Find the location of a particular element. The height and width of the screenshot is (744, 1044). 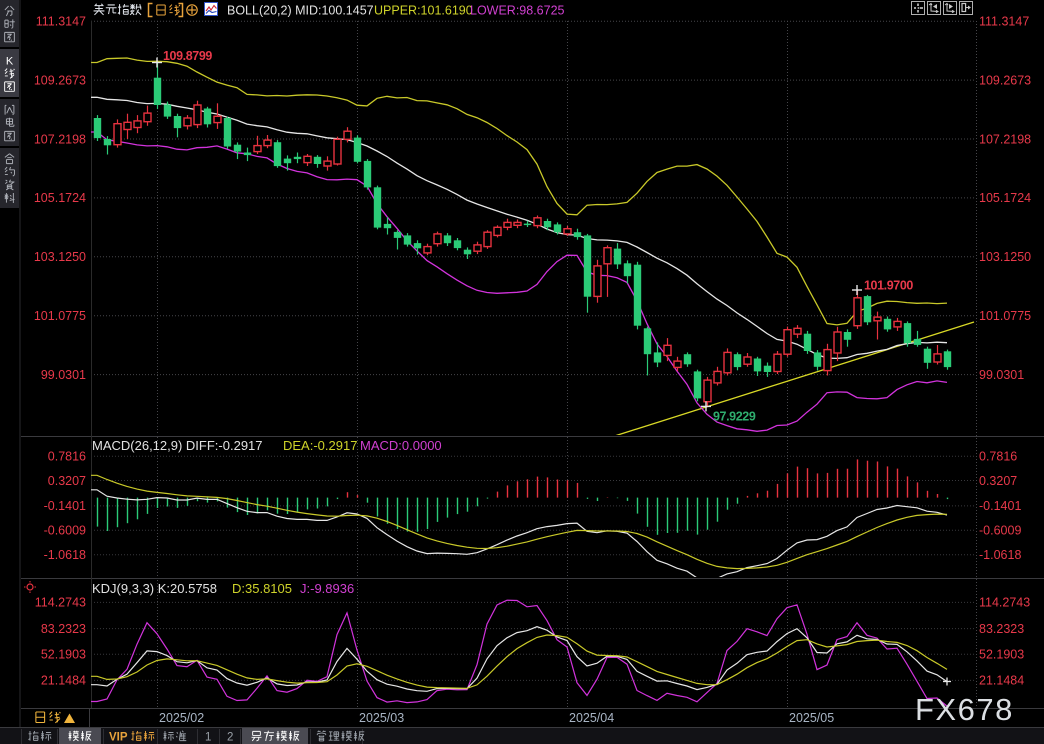

svg-text: K is located at coordinates (10, 62).